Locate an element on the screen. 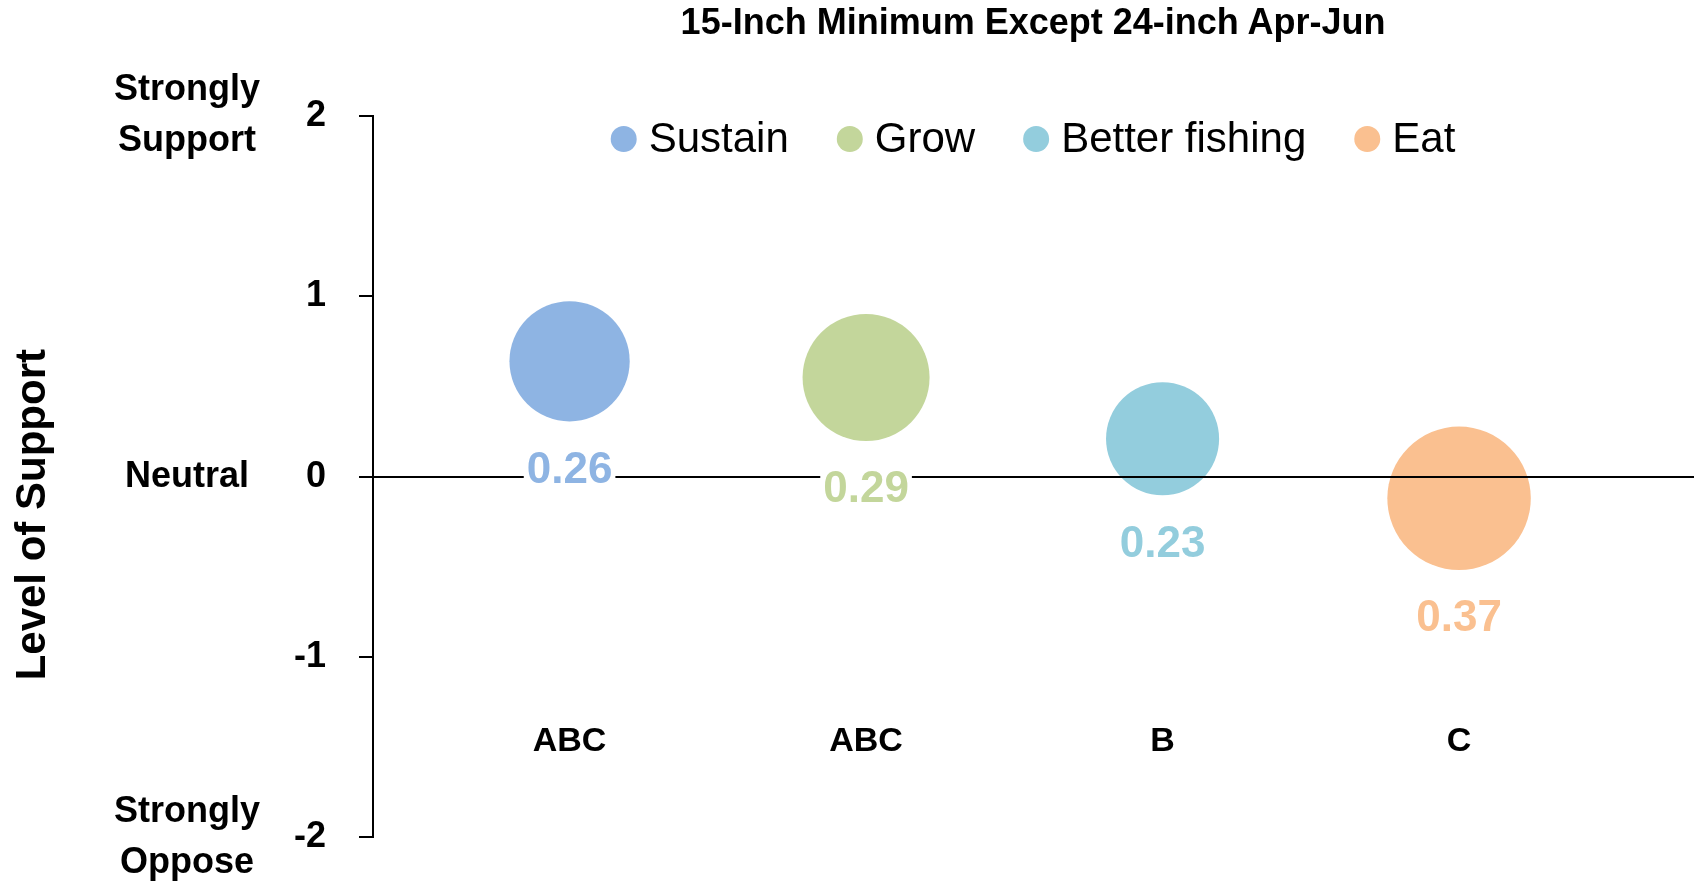 Image resolution: width=1704 pixels, height=892 pixels. y-tick-label: -1 is located at coordinates (309, 654).